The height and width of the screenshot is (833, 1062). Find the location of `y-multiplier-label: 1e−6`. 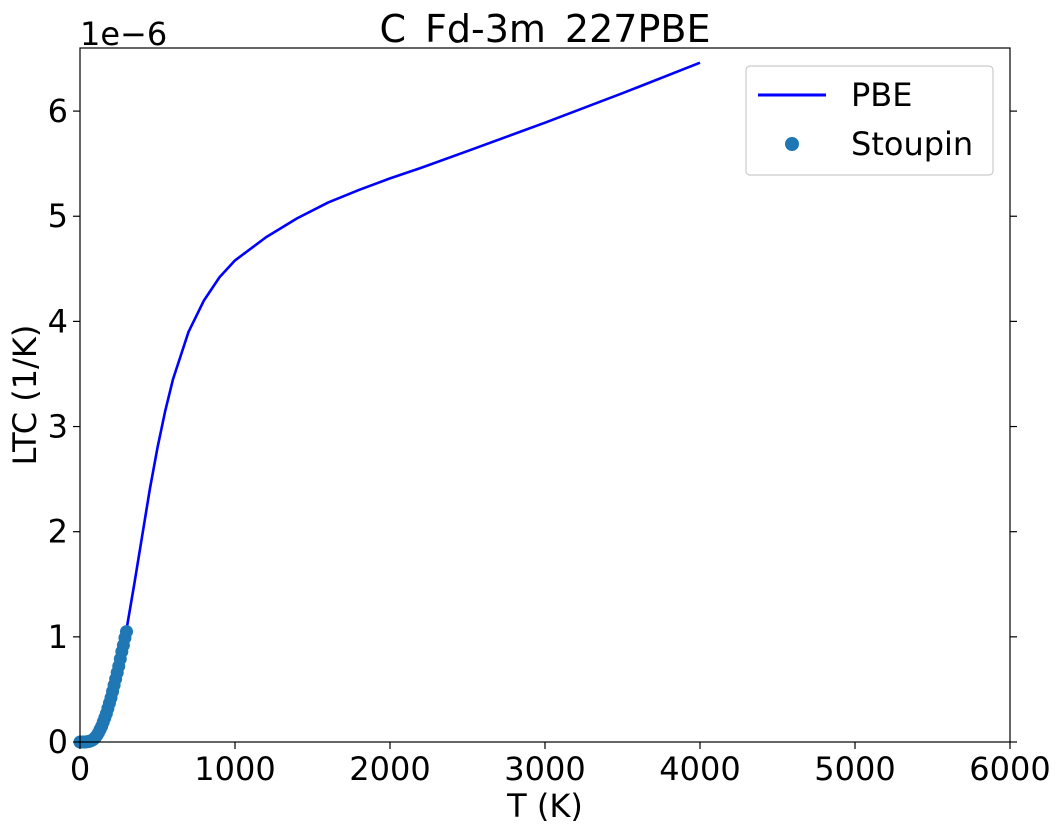

y-multiplier-label: 1e−6 is located at coordinates (123, 34).